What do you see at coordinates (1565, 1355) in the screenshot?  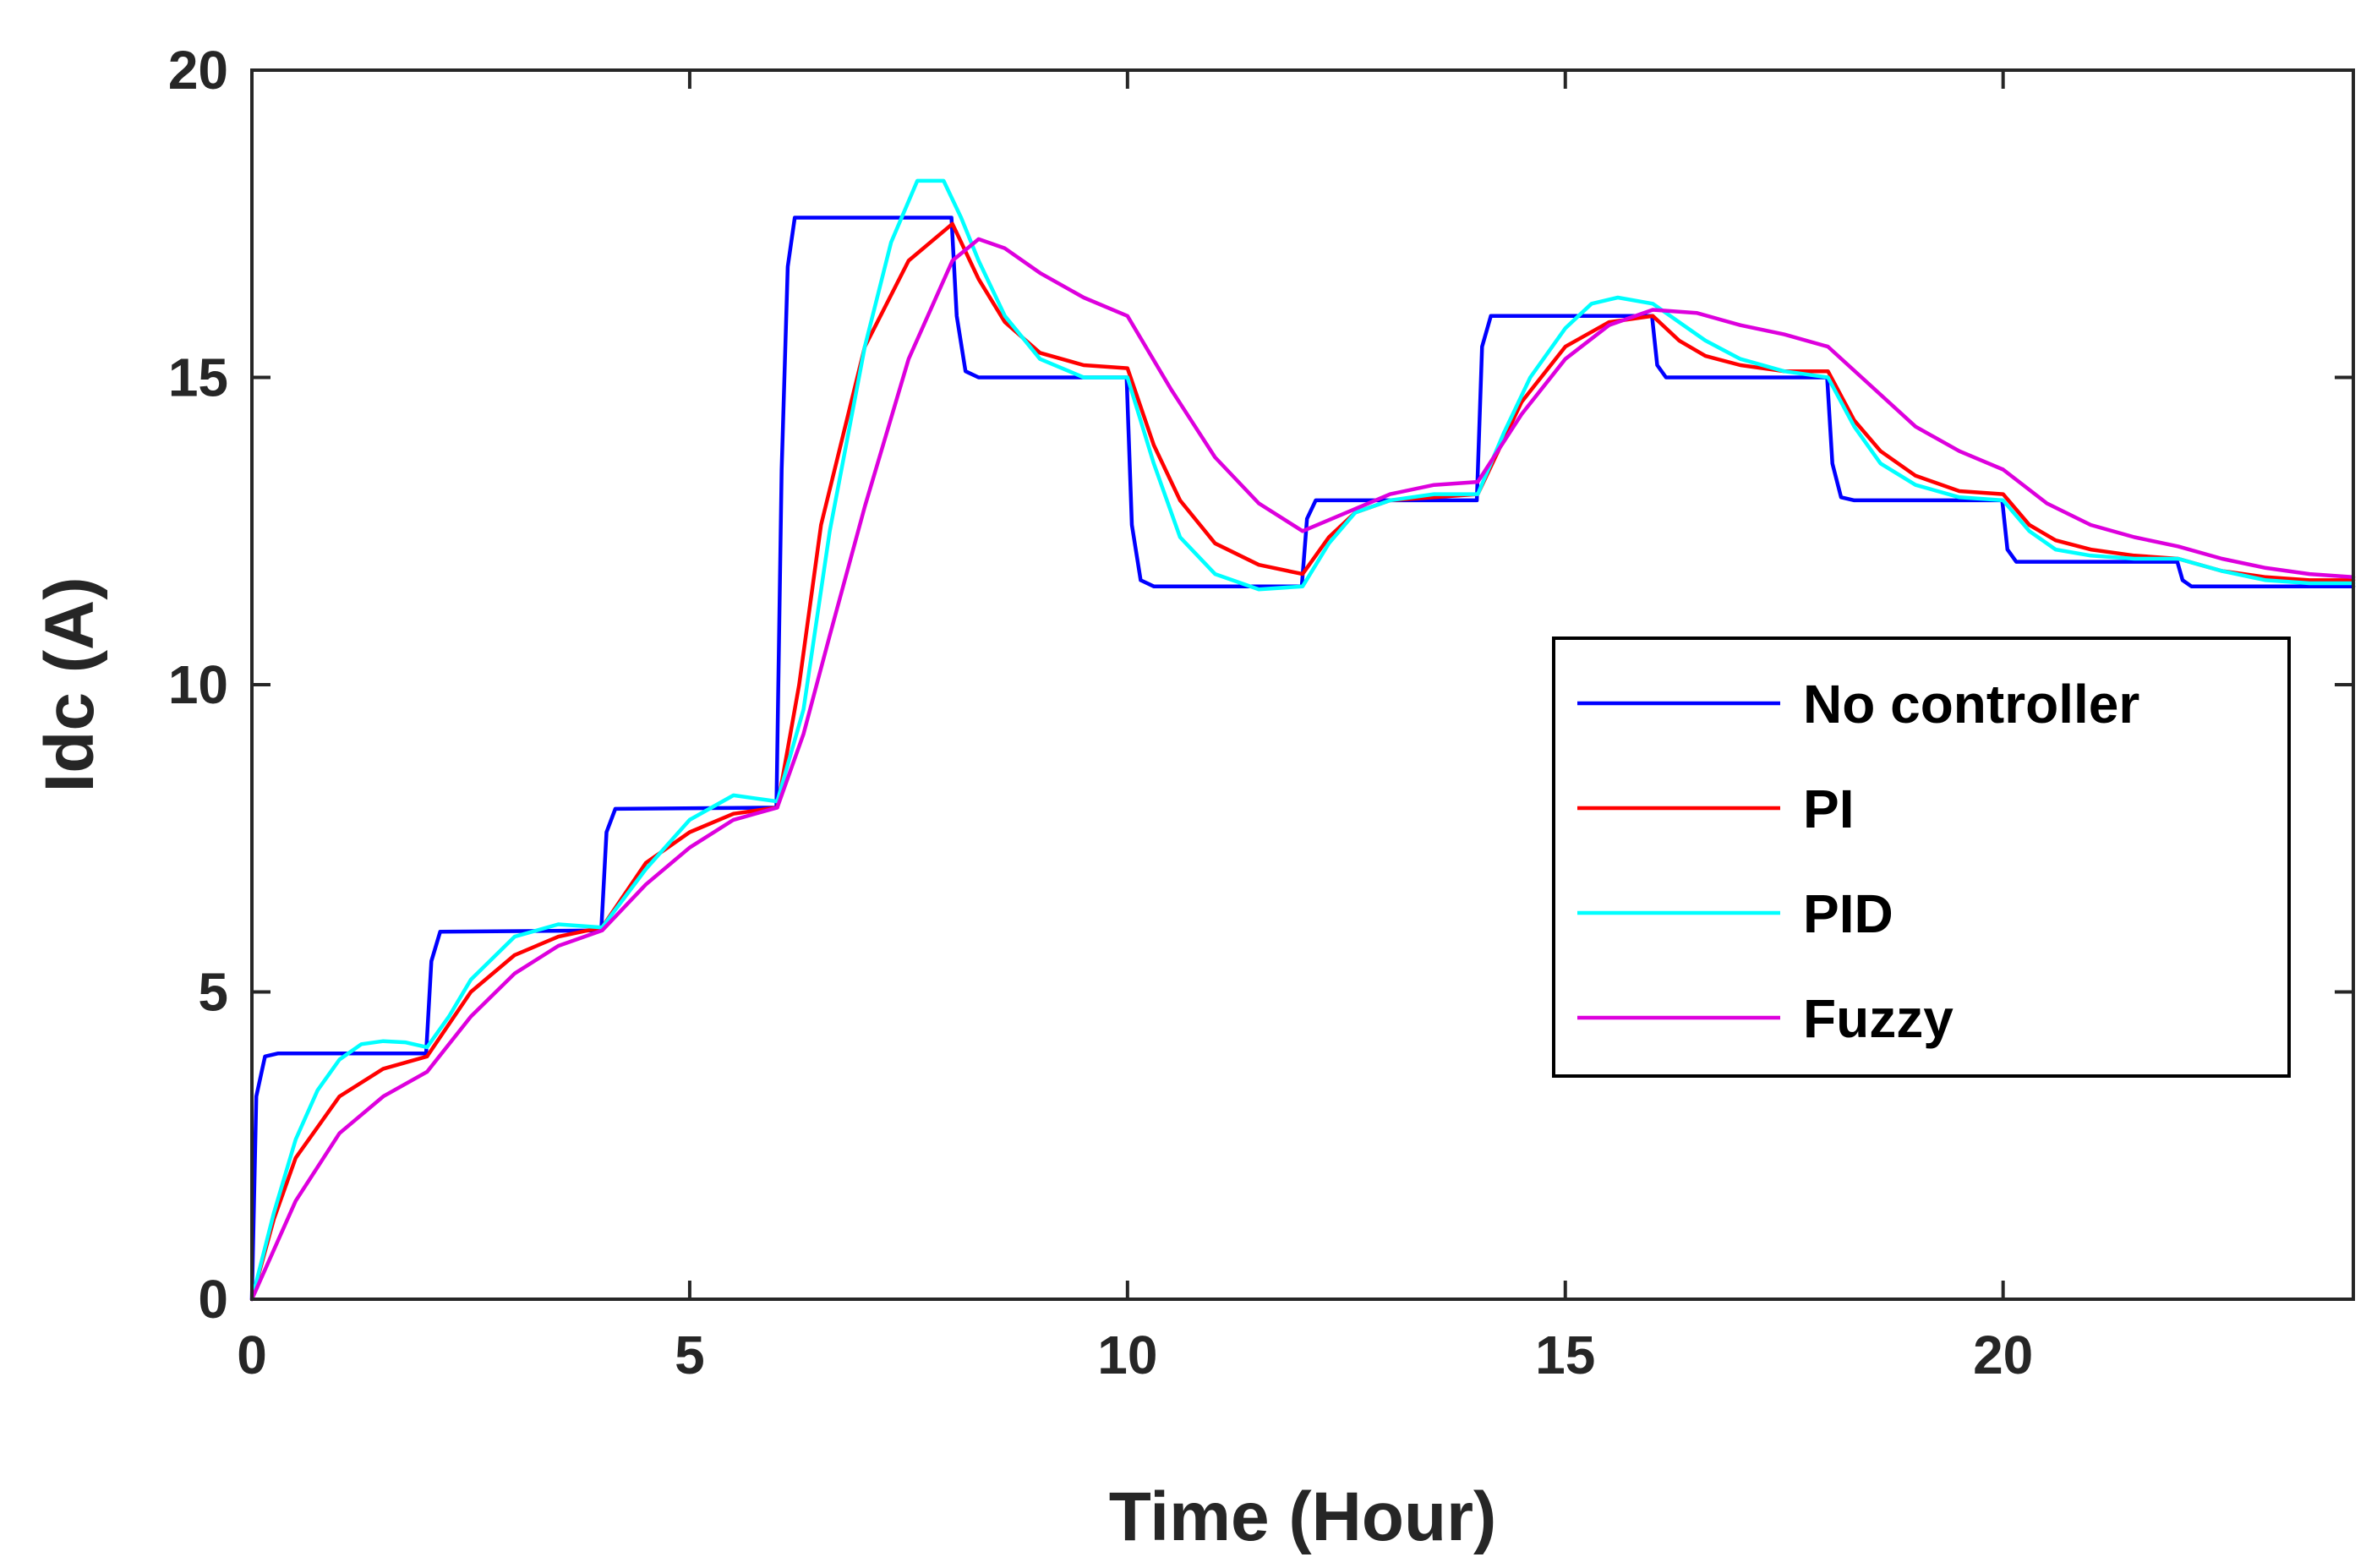 I see `x-tick-label: 15` at bounding box center [1565, 1355].